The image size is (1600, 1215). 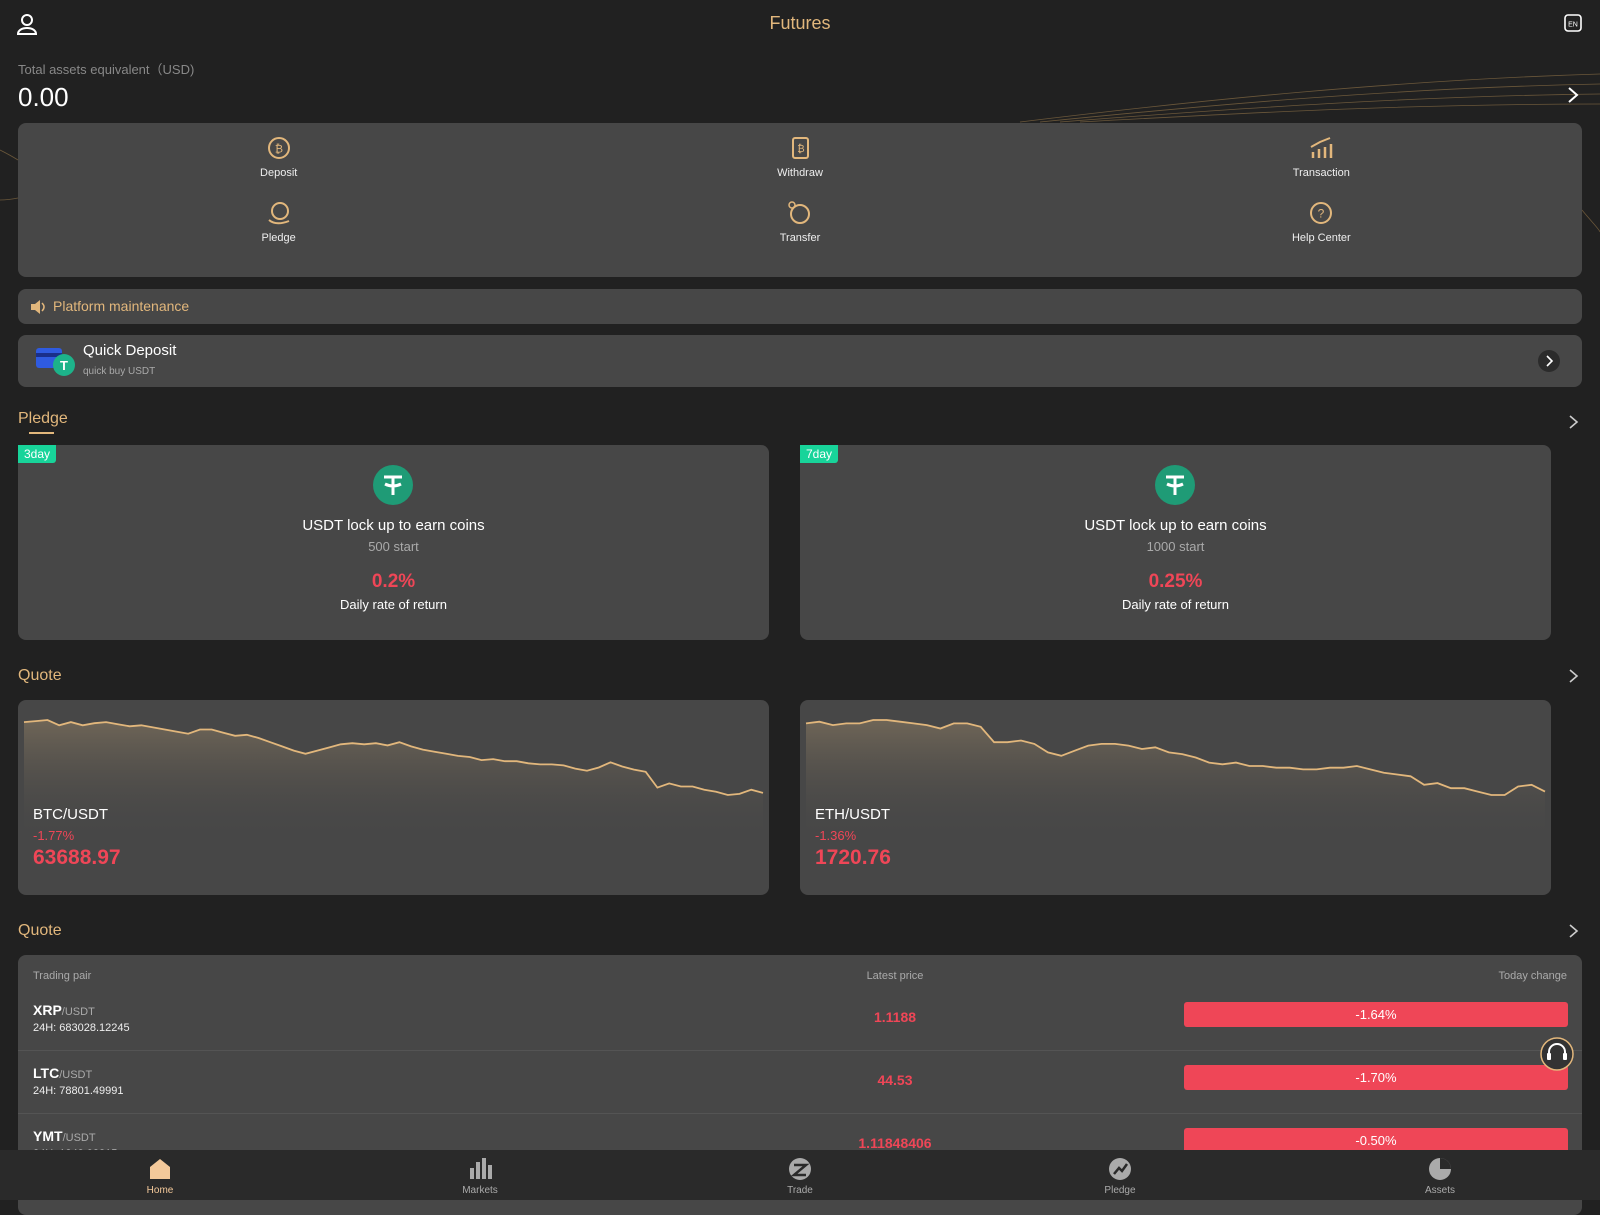 What do you see at coordinates (1439, 1190) in the screenshot?
I see `nav-label: Assets` at bounding box center [1439, 1190].